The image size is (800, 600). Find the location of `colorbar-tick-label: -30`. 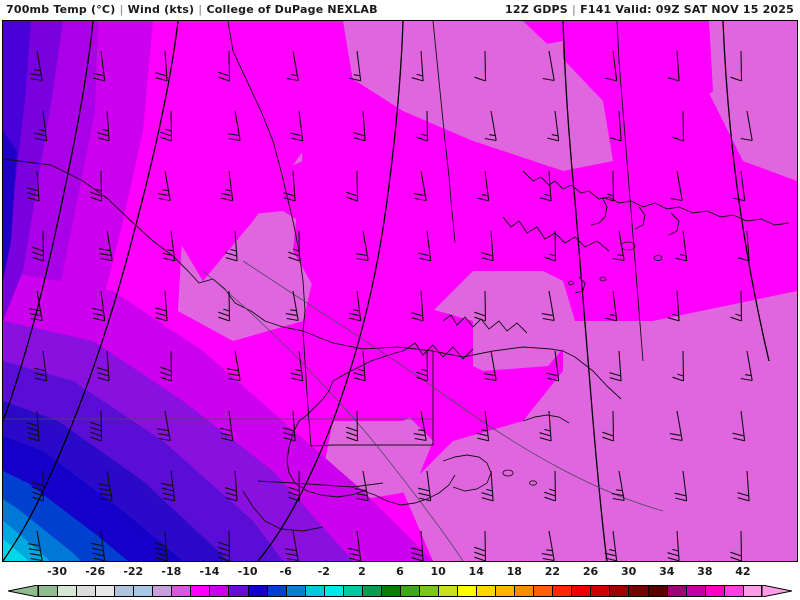

colorbar-tick-label: -30 is located at coordinates (57, 571).